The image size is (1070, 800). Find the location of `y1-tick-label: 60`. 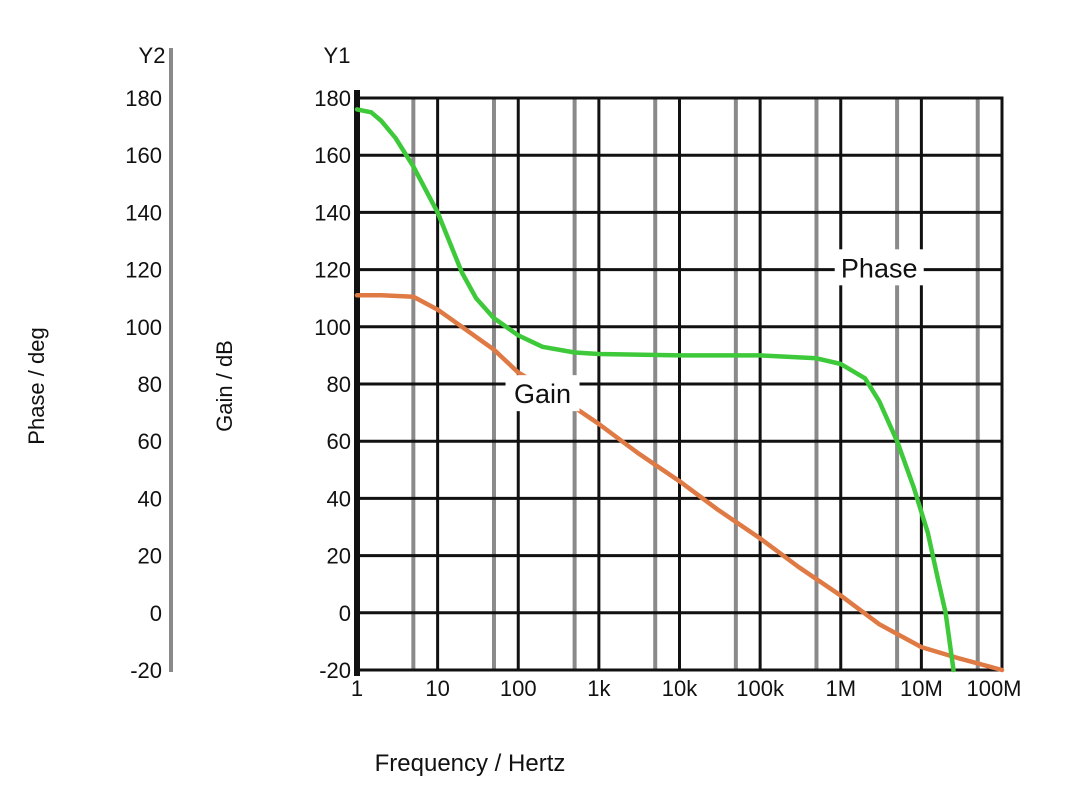

y1-tick-label: 60 is located at coordinates (339, 441).